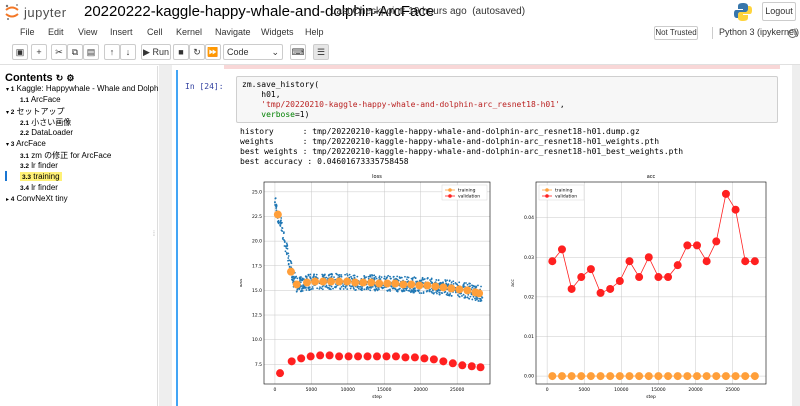 This screenshot has height=406, width=800. What do you see at coordinates (676, 33) in the screenshot?
I see `trust-status-button: Not Trusted` at bounding box center [676, 33].